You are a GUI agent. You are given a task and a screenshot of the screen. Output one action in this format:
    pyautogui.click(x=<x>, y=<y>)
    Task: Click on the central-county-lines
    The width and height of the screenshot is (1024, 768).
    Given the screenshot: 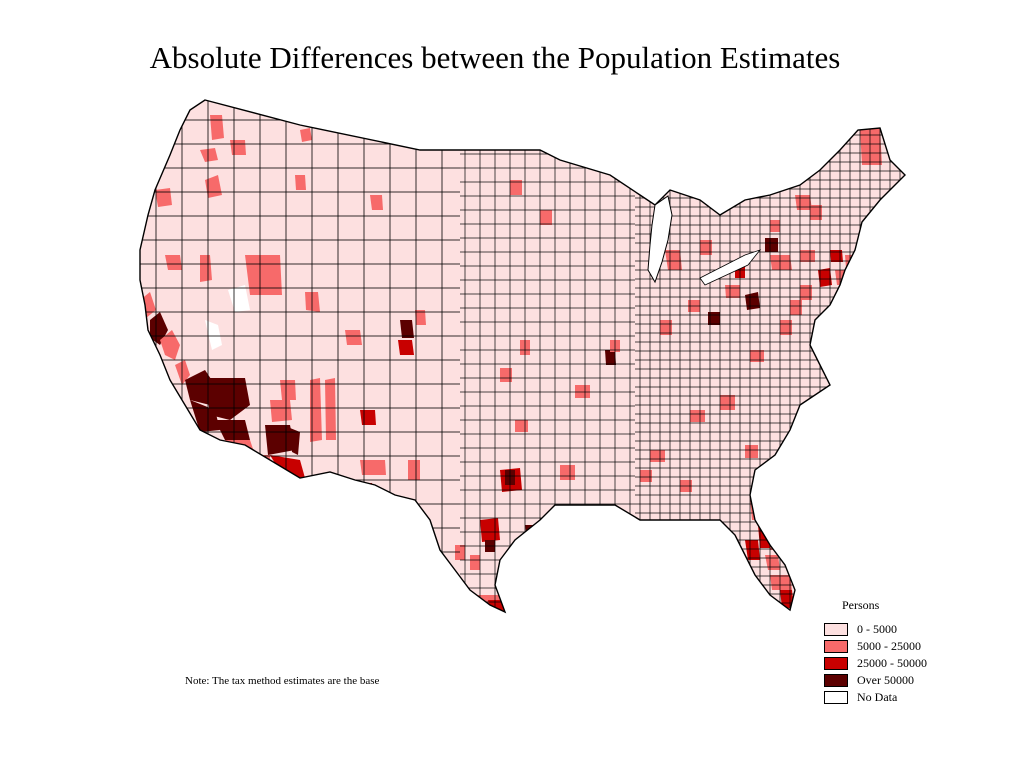 What is the action you would take?
    pyautogui.click(x=547, y=356)
    